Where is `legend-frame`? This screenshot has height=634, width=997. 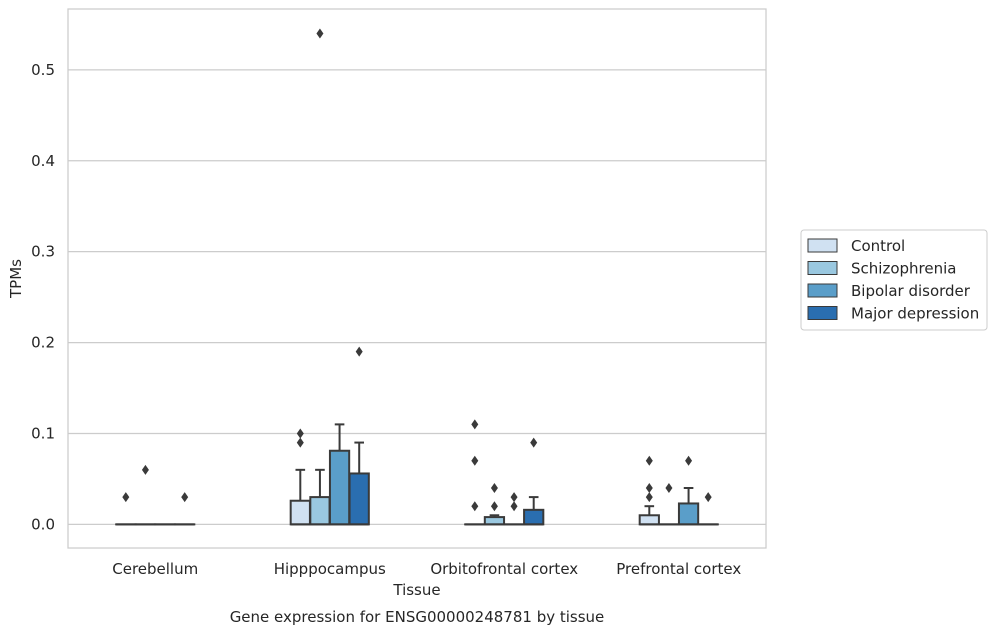
legend-frame is located at coordinates (894, 280).